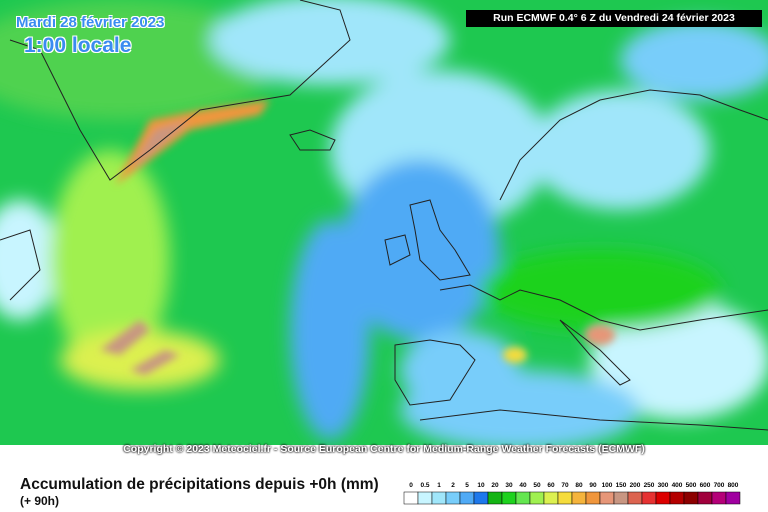 Image resolution: width=768 pixels, height=512 pixels. I want to click on scale-label: 500, so click(691, 485).